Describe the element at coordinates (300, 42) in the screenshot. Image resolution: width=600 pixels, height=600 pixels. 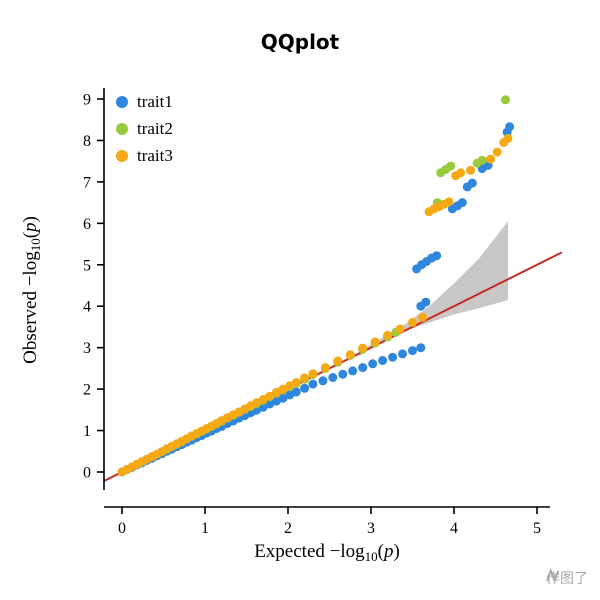
I see `chart-title: QQplot` at that location.